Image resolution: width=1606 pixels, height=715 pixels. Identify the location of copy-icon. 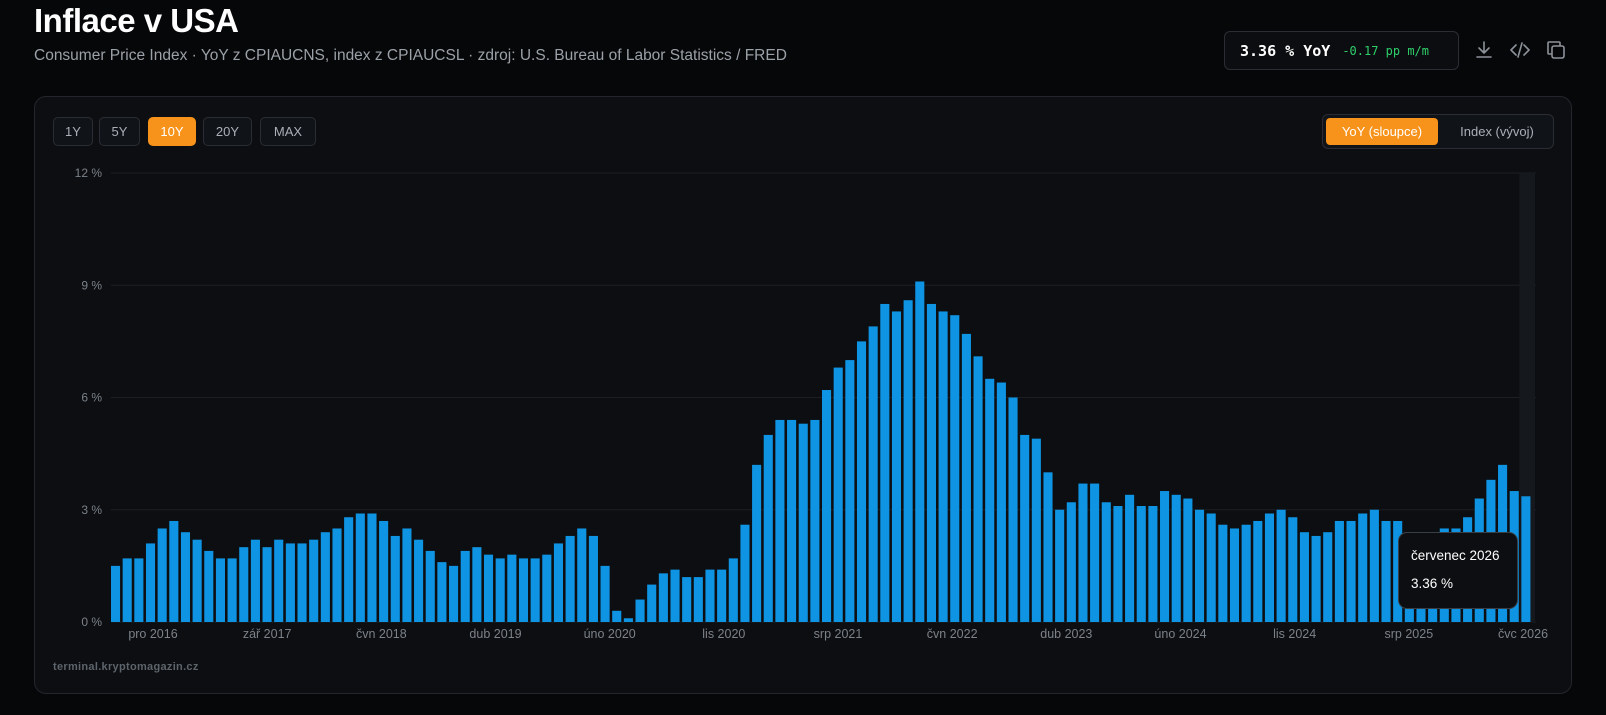
(1556, 50).